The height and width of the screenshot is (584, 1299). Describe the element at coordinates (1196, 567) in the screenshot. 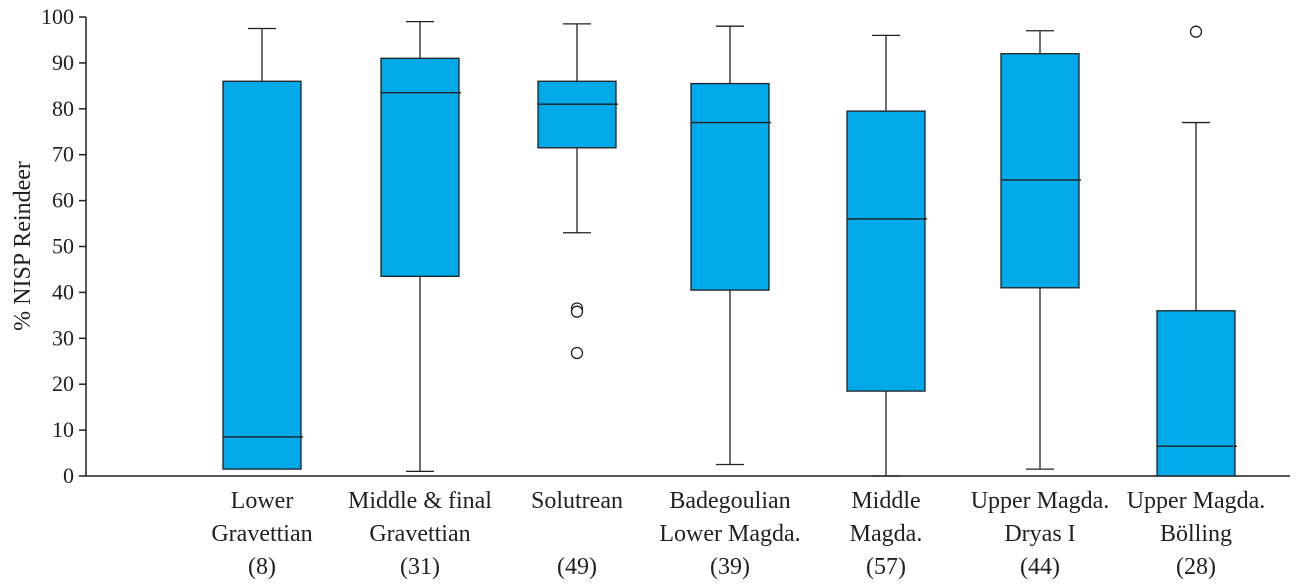

I see `category-label-line: (28)` at that location.